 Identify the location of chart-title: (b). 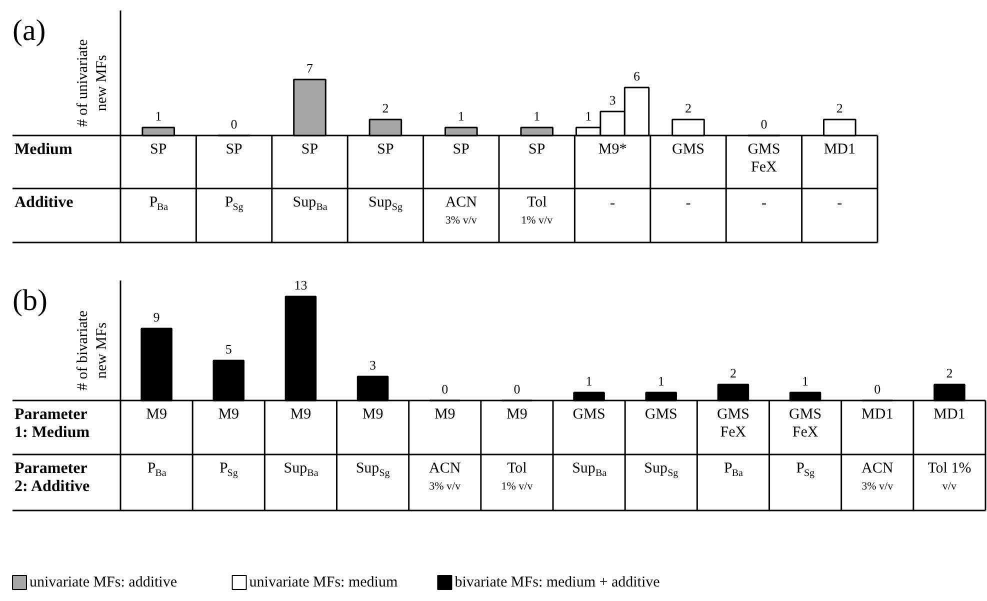
(30, 300).